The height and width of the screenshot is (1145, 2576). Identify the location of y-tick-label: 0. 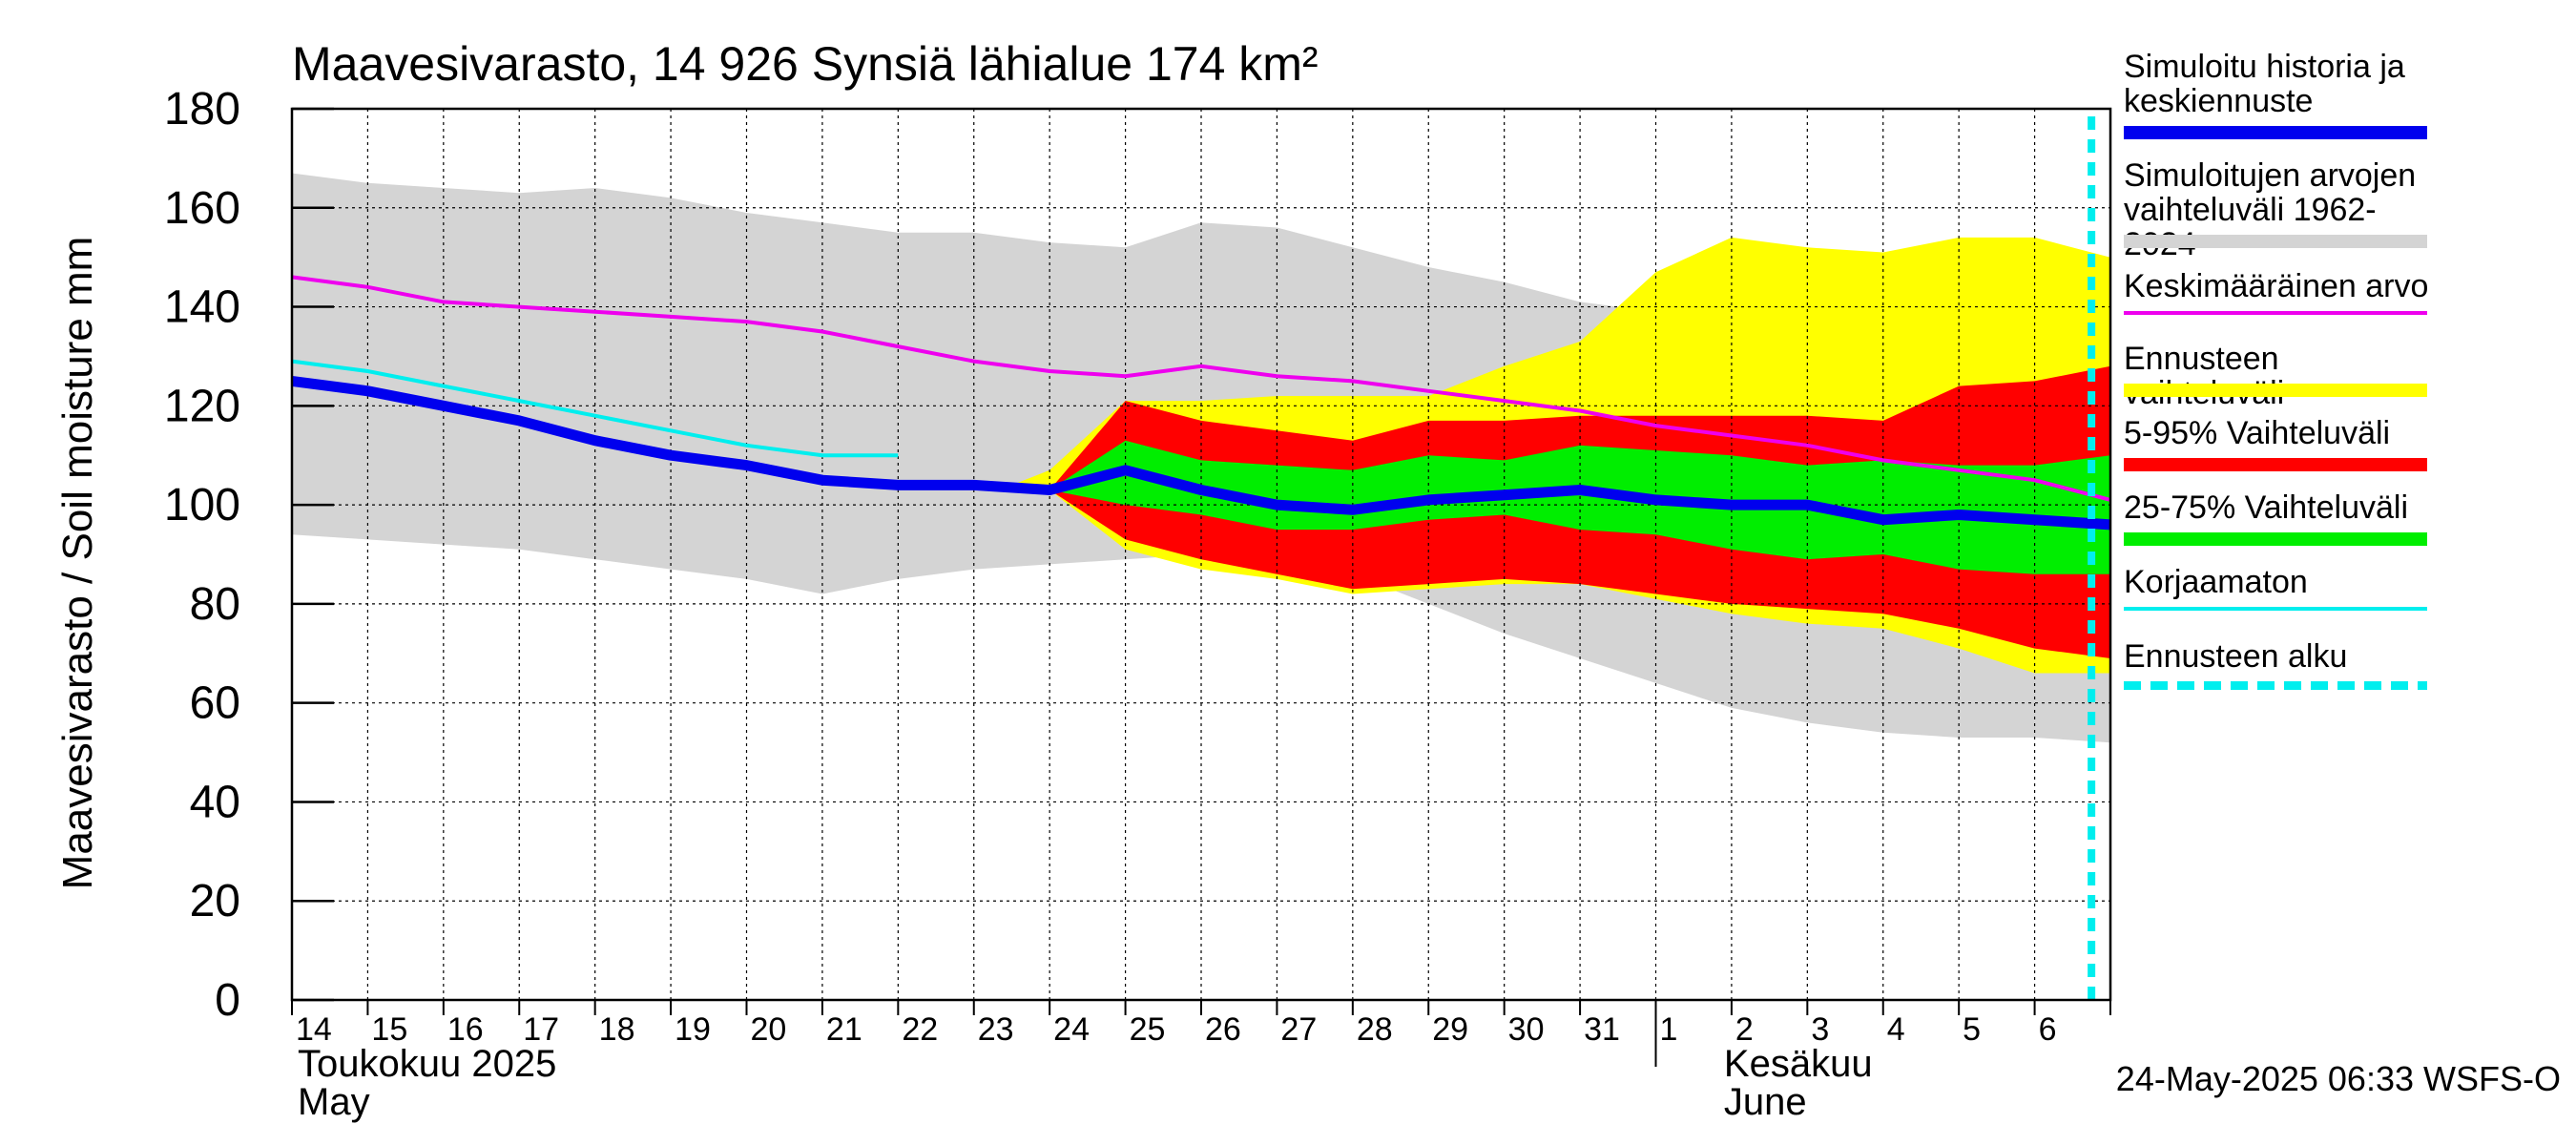
(227, 1000).